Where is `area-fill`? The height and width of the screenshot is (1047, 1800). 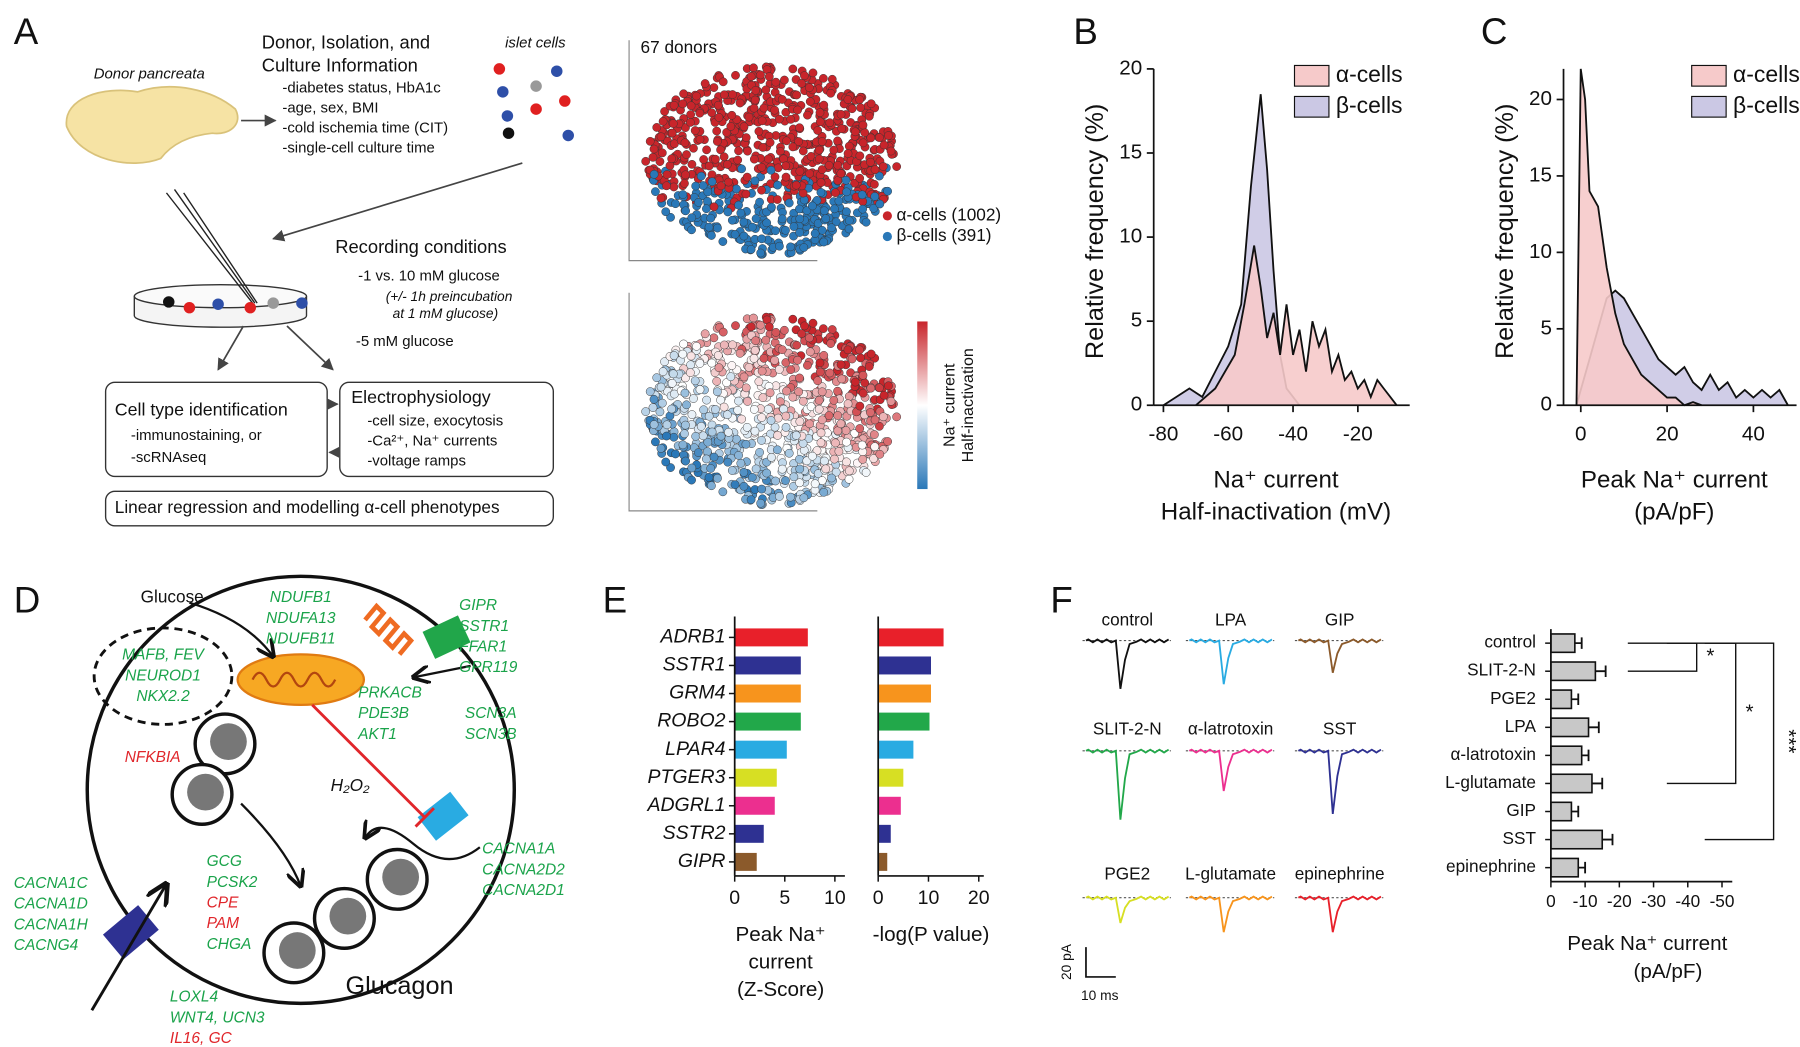 area-fill is located at coordinates (1639, 237).